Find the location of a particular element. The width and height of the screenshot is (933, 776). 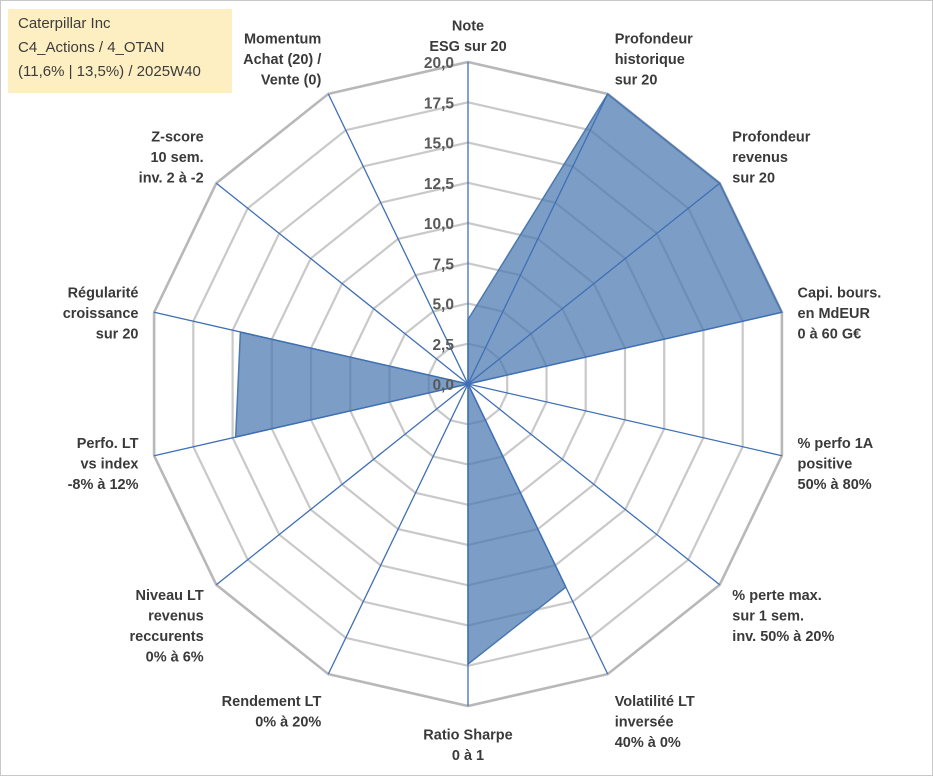

axis-label-1-line-1: Note is located at coordinates (468, 27).